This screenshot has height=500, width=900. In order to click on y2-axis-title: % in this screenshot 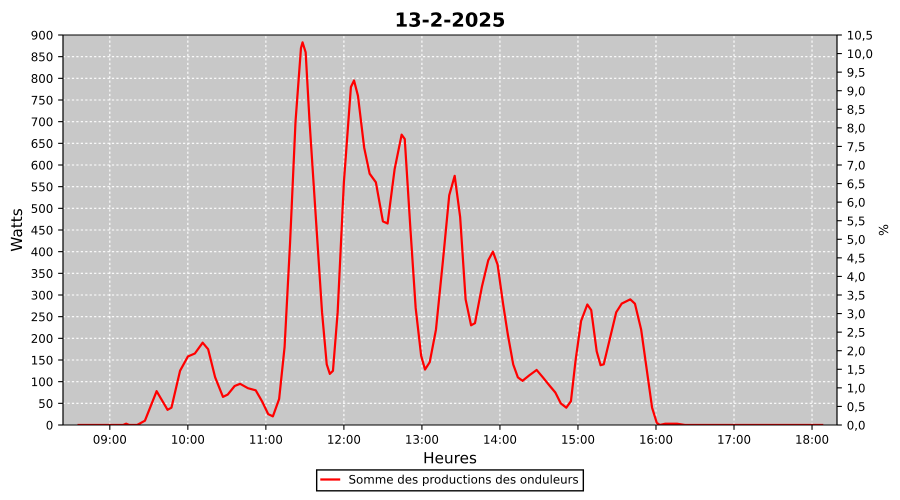, I will do `click(883, 230)`.